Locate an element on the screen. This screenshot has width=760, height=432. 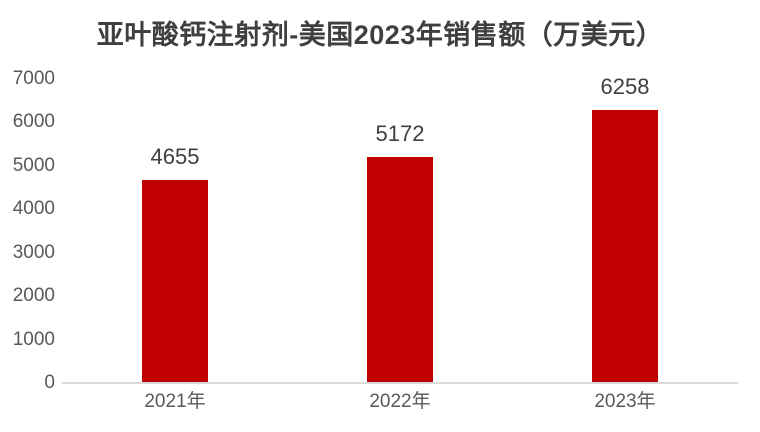
y-axis-tick-label: 2000 is located at coordinates (33, 296).